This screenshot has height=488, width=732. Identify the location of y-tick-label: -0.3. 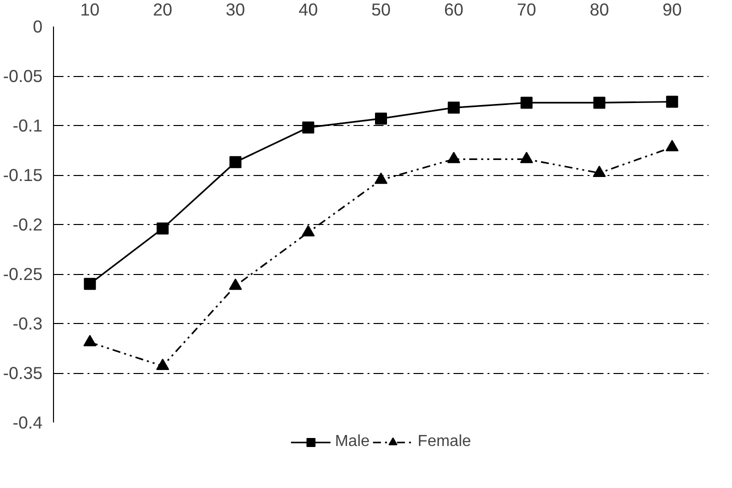
(27, 324).